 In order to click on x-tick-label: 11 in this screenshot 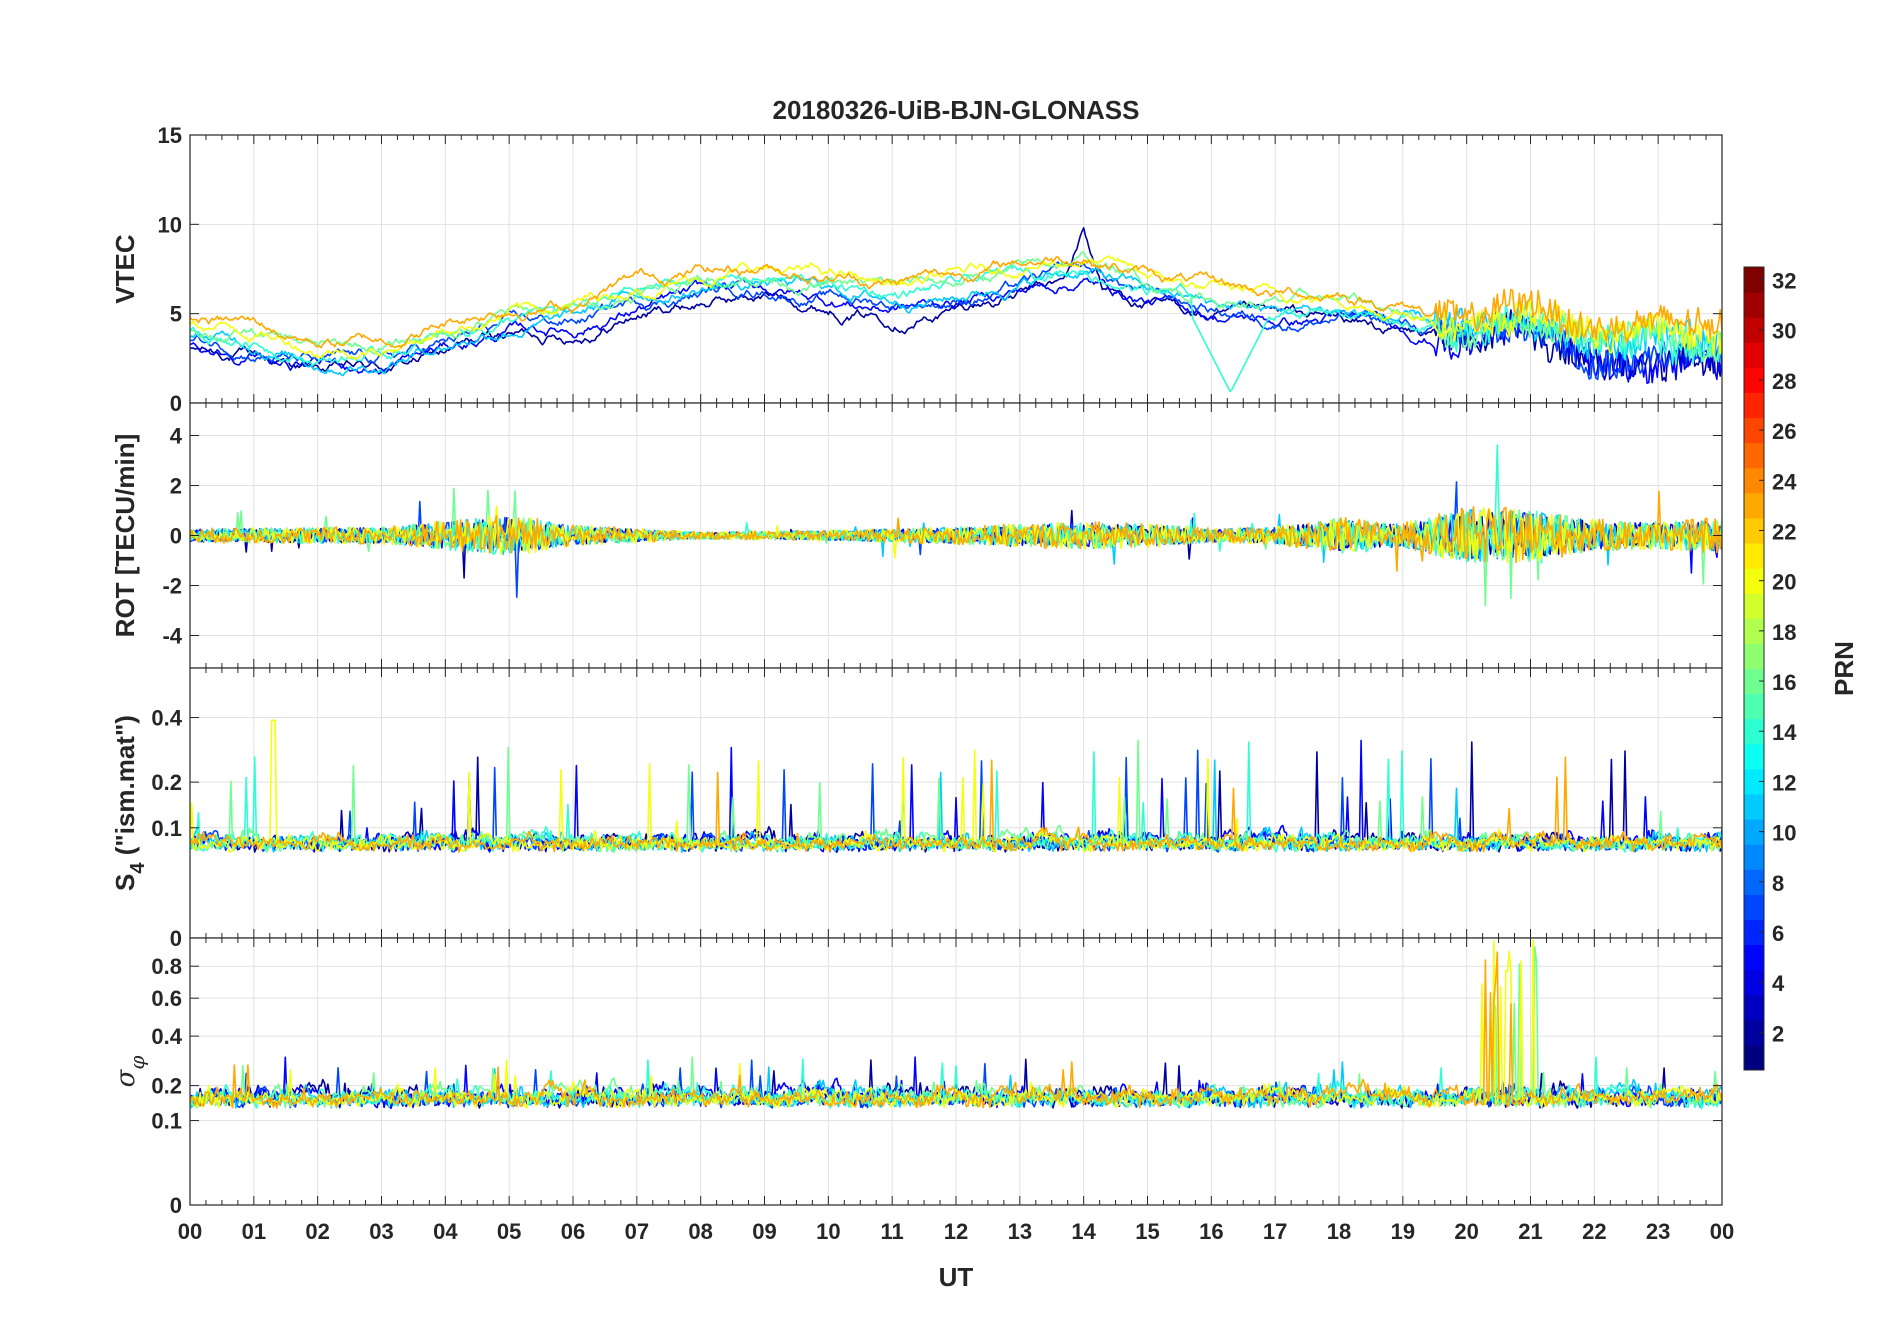, I will do `click(892, 1231)`.